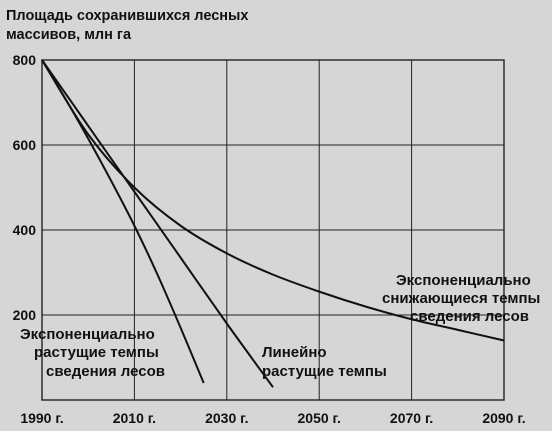 This screenshot has height=431, width=552. I want to click on annotation-linear-line-1: Линейно, so click(294, 352).